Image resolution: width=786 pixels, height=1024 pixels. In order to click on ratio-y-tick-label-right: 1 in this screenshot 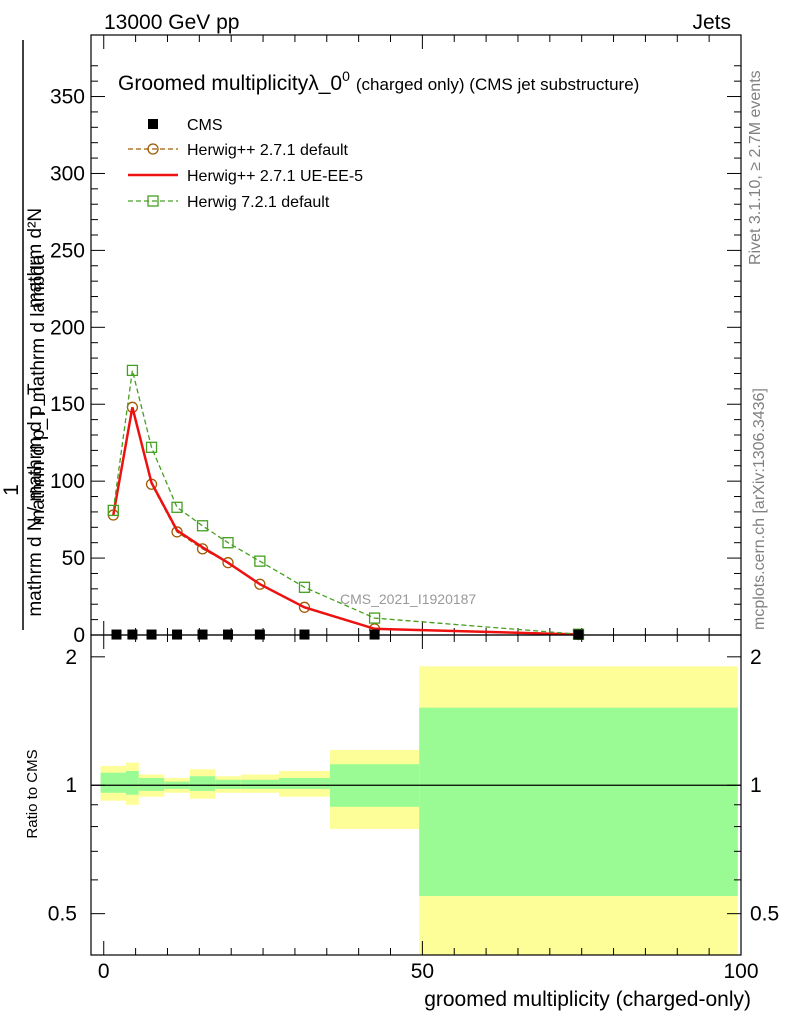, I will do `click(756, 785)`.